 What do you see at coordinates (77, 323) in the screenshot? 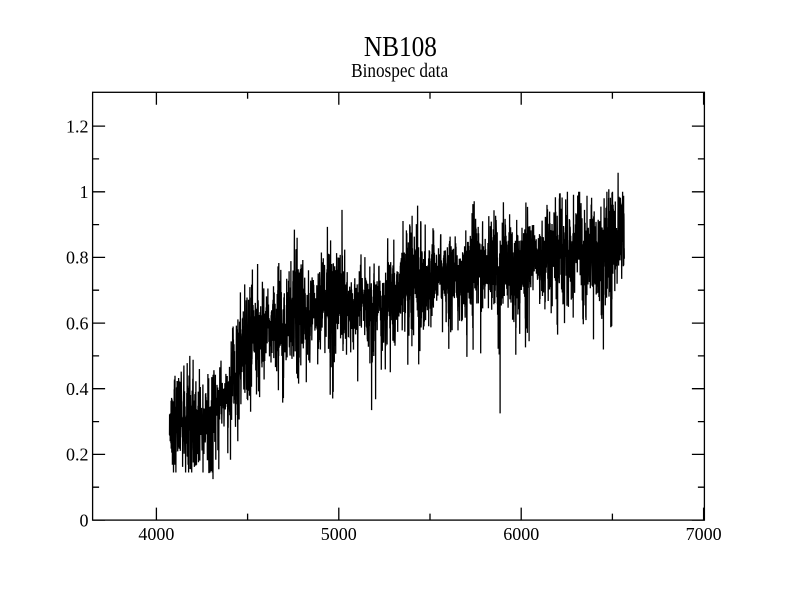
I see `svg-text: 0.6` at bounding box center [77, 323].